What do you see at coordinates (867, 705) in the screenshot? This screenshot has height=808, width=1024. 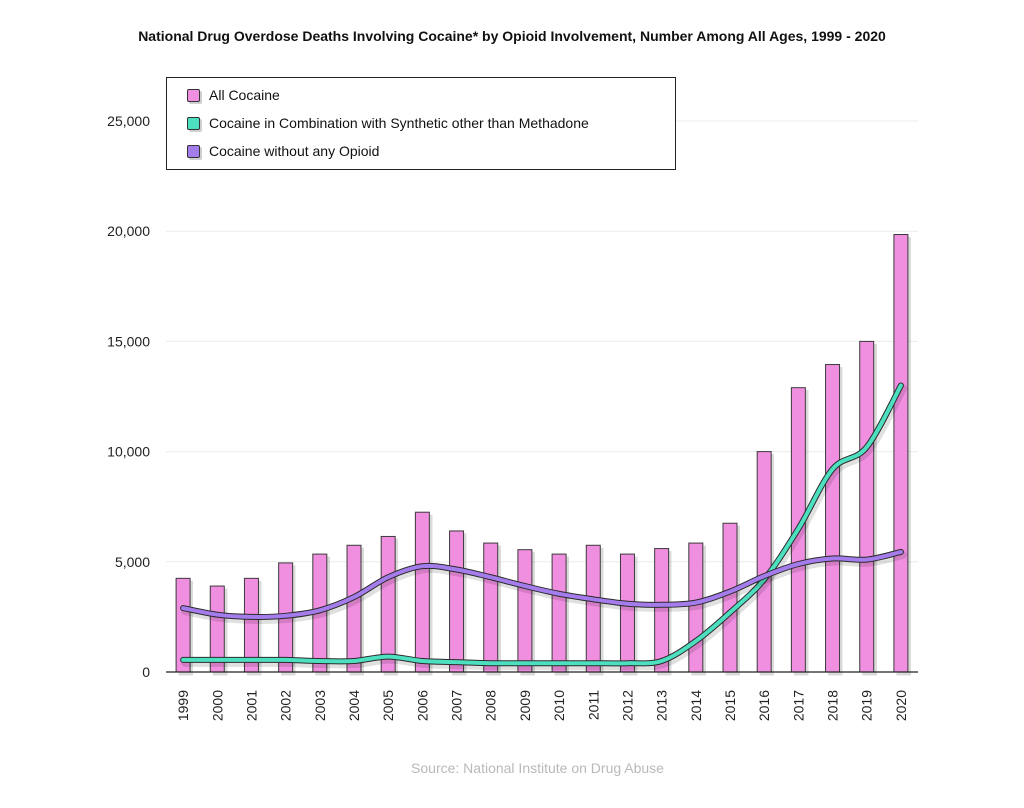 I see `x-tick-label: 2019` at bounding box center [867, 705].